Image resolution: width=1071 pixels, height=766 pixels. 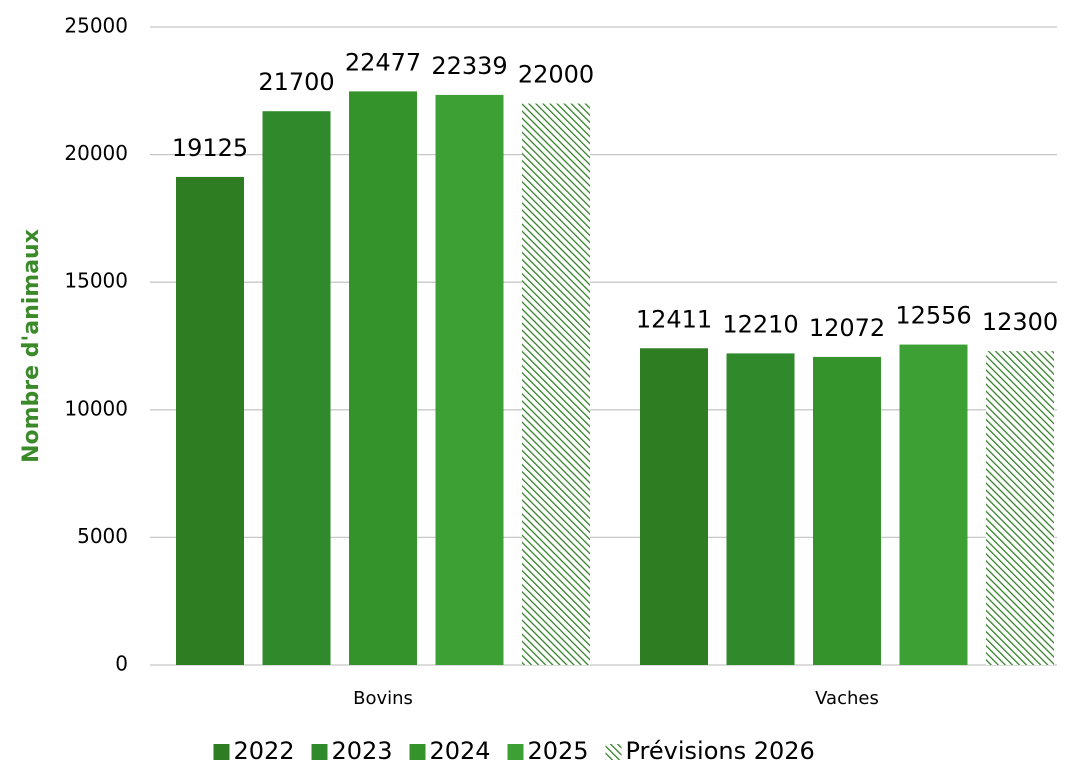 What do you see at coordinates (383, 62) in the screenshot?
I see `data-label: 22477` at bounding box center [383, 62].